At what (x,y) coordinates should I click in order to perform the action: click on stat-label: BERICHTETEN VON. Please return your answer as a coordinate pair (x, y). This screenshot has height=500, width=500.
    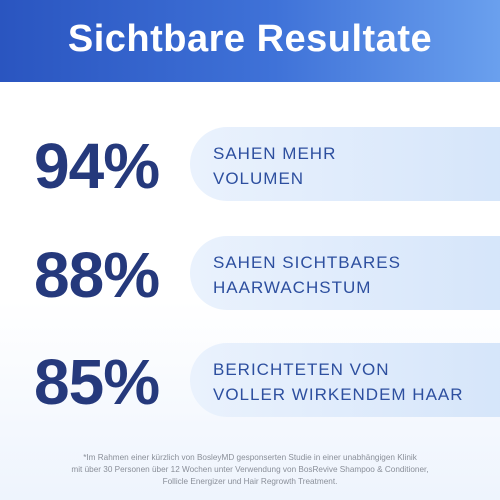
    Looking at the image, I should click on (301, 369).